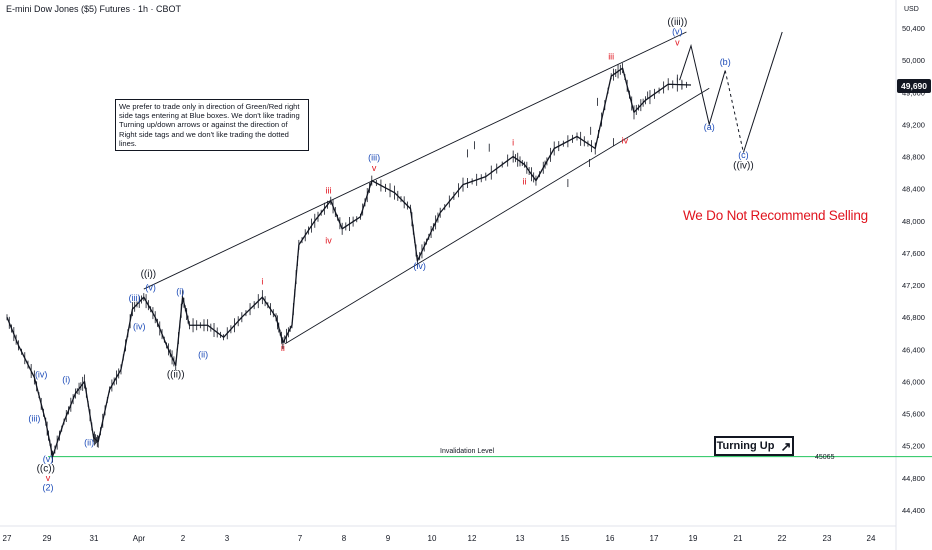 The height and width of the screenshot is (550, 932). What do you see at coordinates (139, 538) in the screenshot?
I see `time-tick-label: Apr` at bounding box center [139, 538].